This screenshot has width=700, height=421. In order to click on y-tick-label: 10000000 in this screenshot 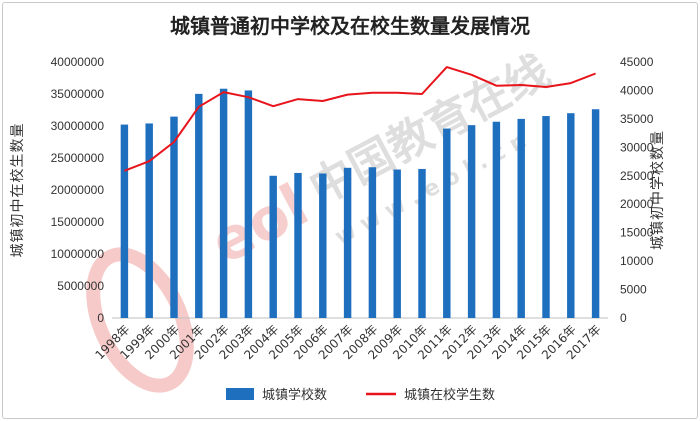, I will do `click(78, 254)`.